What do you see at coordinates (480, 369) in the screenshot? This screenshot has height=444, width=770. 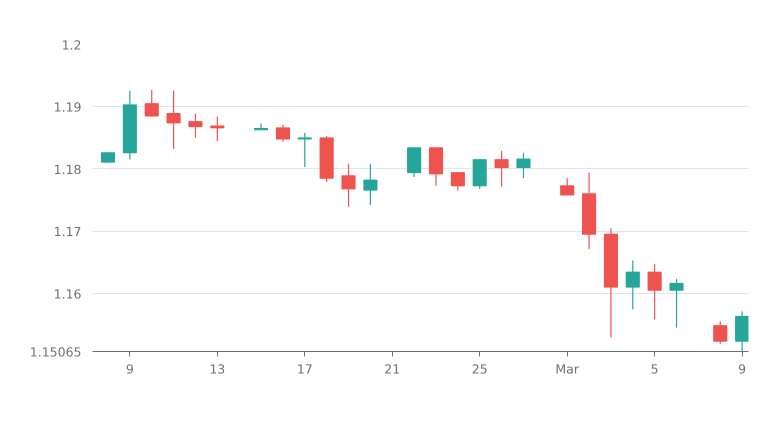 I see `x-tick-label: 25` at bounding box center [480, 369].